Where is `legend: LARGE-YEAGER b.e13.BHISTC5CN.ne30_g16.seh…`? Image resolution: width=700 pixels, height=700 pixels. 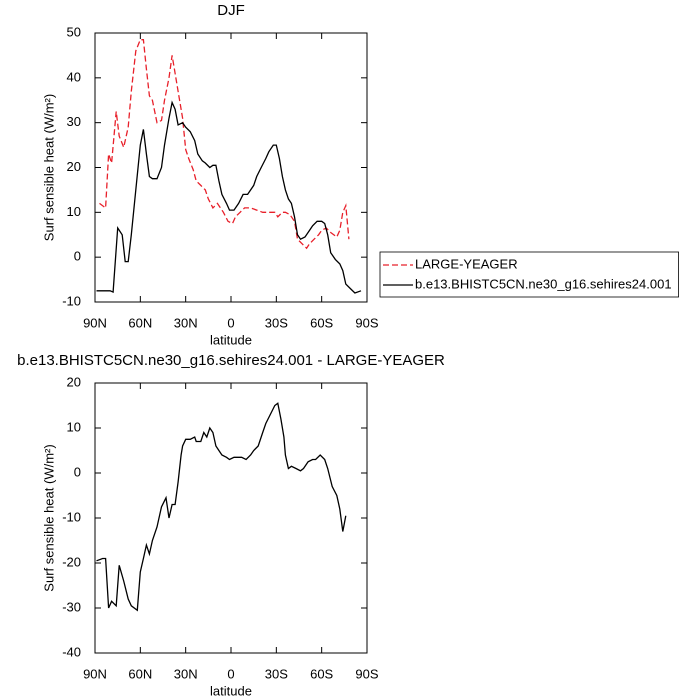
legend: LARGE-YEAGER b.e13.BHISTC5CN.ne30_g16.seh… is located at coordinates (529, 274).